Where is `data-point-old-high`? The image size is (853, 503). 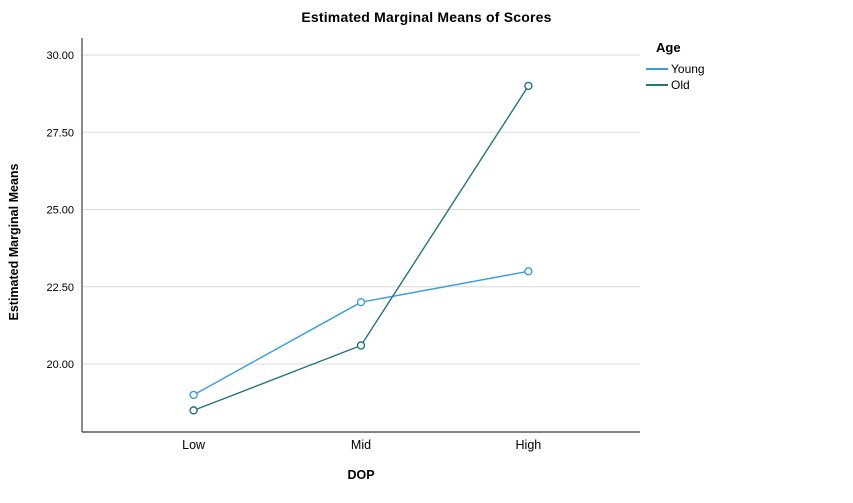 data-point-old-high is located at coordinates (528, 86).